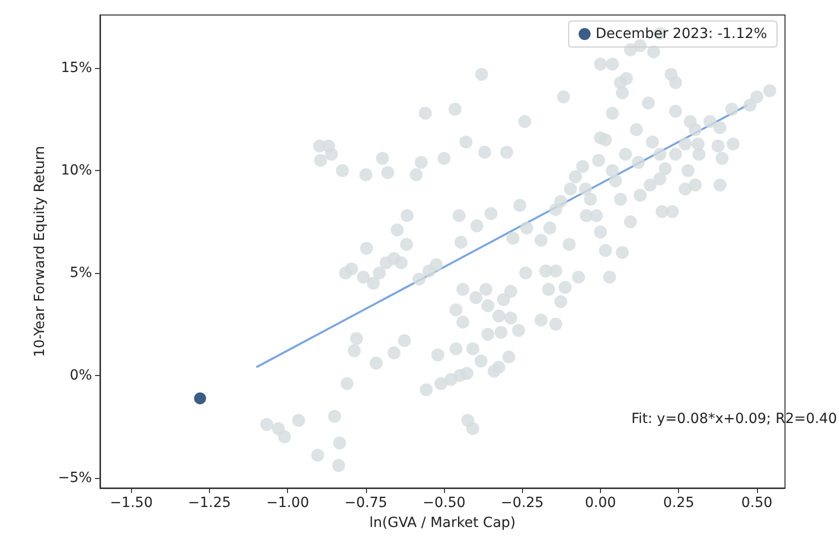 Image resolution: width=839 pixels, height=541 pixels. What do you see at coordinates (678, 503) in the screenshot?
I see `x-tick-label: 0.25` at bounding box center [678, 503].